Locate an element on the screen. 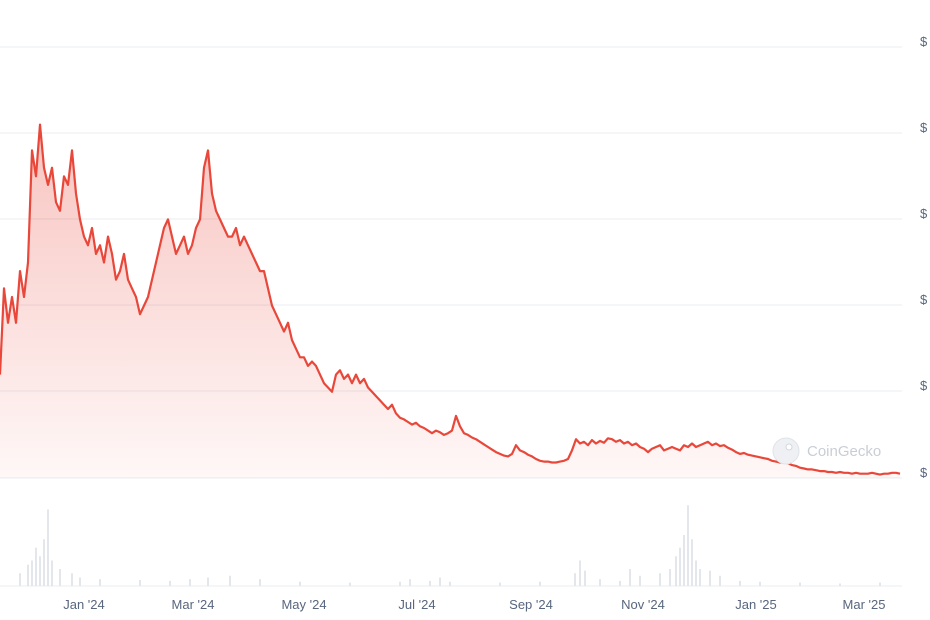 This screenshot has height=620, width=930. coingecko-logo-icon is located at coordinates (786, 451).